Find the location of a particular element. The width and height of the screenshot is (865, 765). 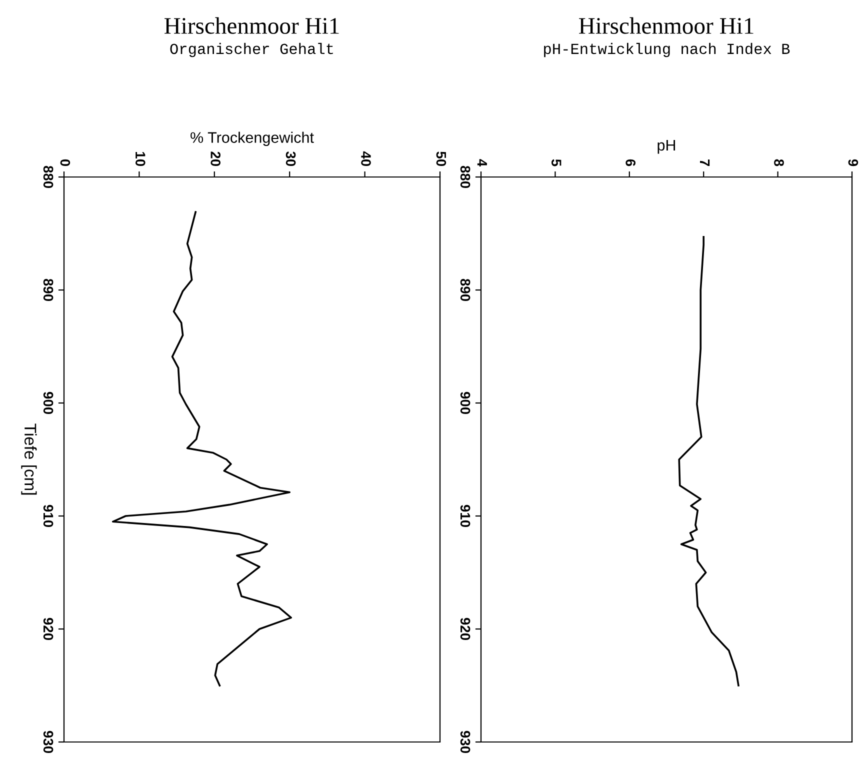

x-tick-label: 30 is located at coordinates (291, 158).